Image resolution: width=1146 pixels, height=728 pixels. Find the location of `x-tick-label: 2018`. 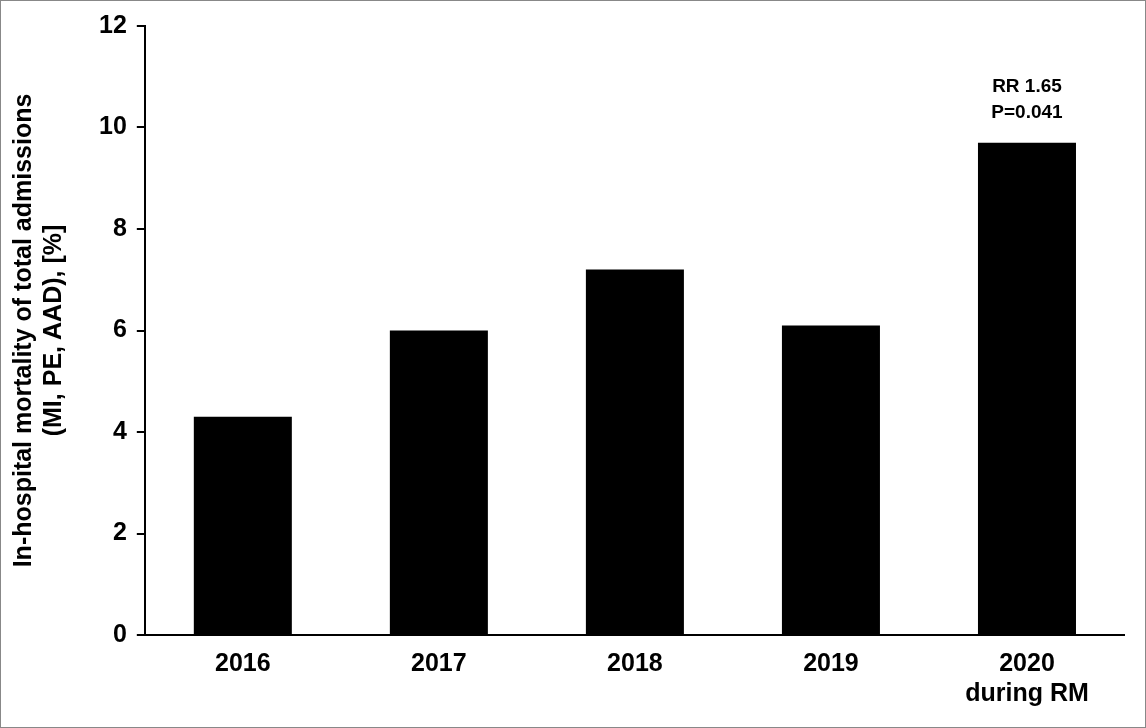

x-tick-label: 2018 is located at coordinates (635, 661).